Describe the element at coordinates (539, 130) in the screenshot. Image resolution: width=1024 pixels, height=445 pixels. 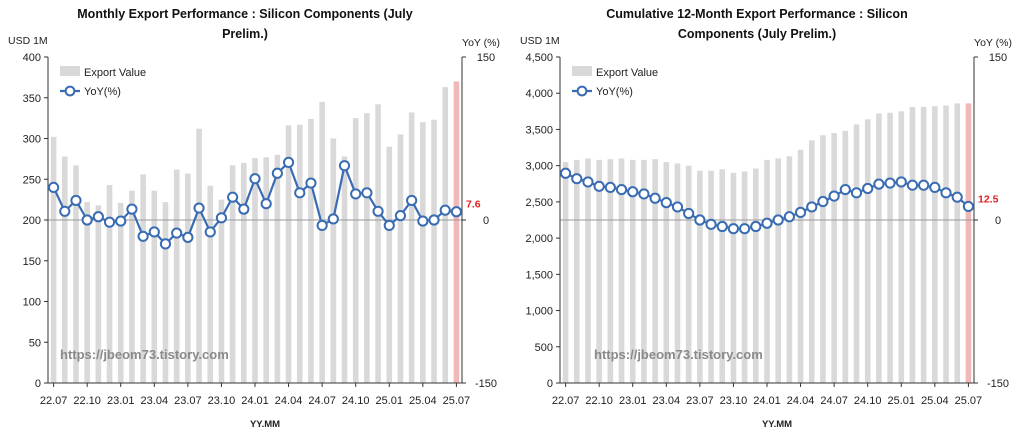
I see `y-tick-label: 3,500` at that location.